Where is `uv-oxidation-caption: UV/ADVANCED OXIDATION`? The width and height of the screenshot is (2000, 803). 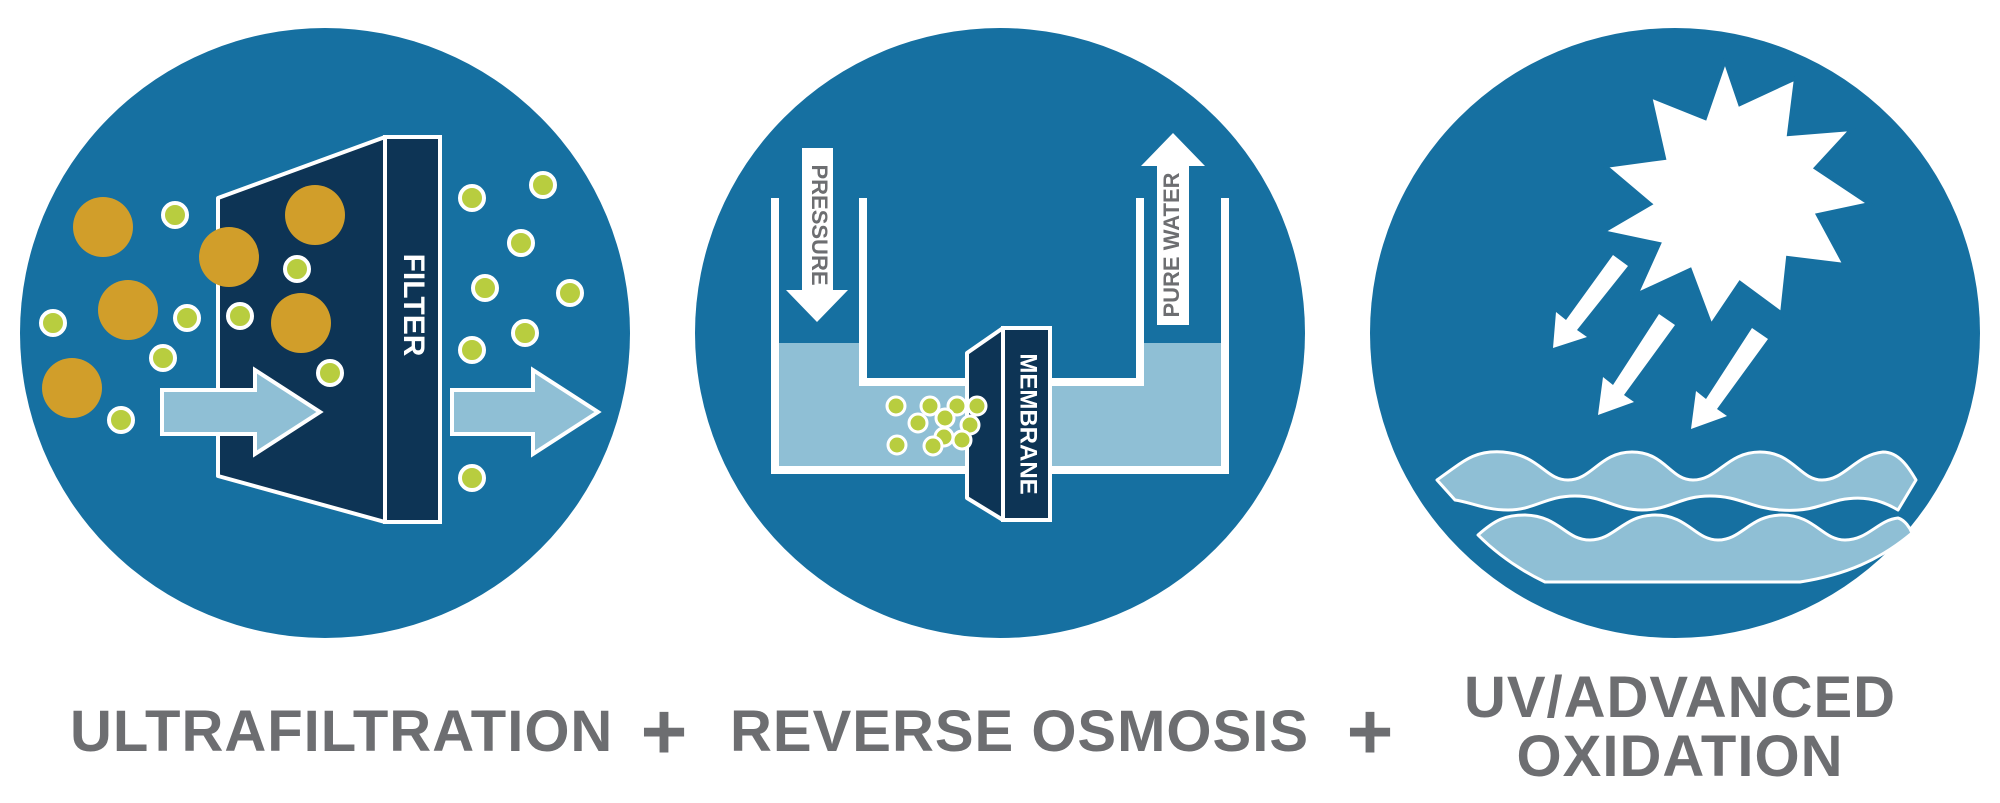
uv-oxidation-caption: UV/ADVANCED OXIDATION is located at coordinates (1680, 727).